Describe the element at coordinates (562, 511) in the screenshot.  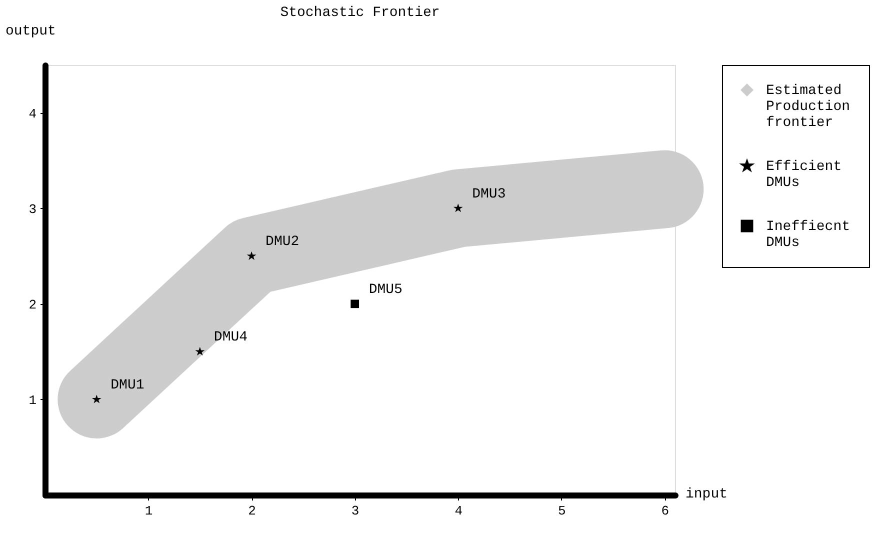
I see `x-tick-label: 5` at that location.